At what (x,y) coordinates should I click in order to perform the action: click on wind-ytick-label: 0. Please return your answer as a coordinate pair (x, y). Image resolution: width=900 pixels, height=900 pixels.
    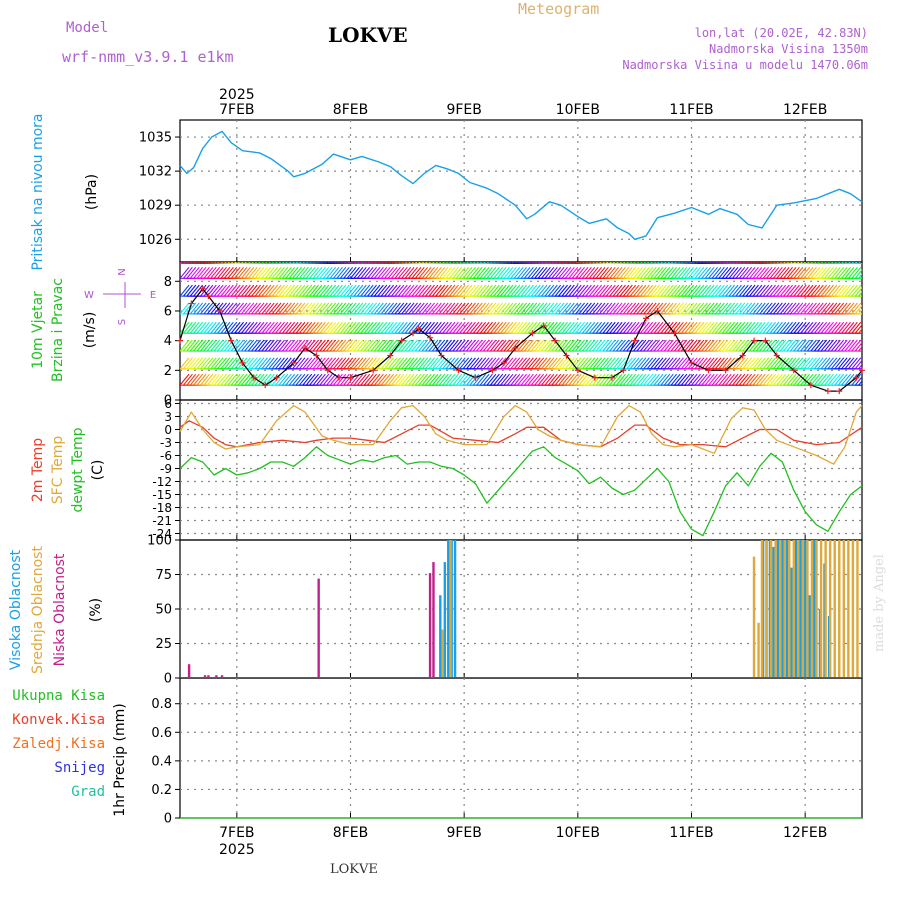
    Looking at the image, I should click on (168, 401).